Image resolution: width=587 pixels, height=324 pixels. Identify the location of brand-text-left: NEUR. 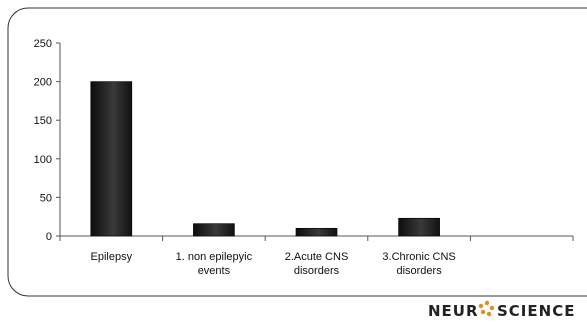
(453, 311).